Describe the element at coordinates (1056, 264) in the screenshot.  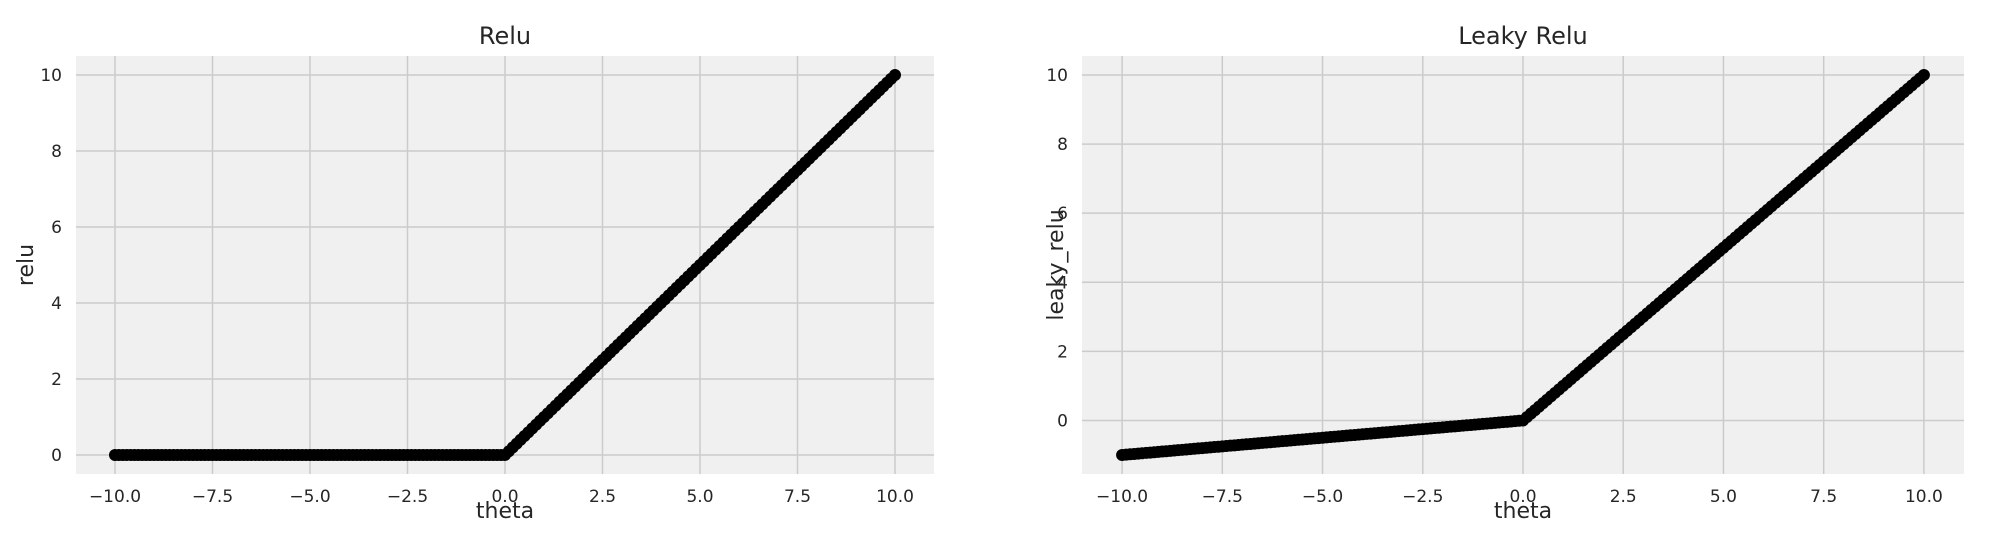
I see `y-axis-label: leaky_relu` at that location.